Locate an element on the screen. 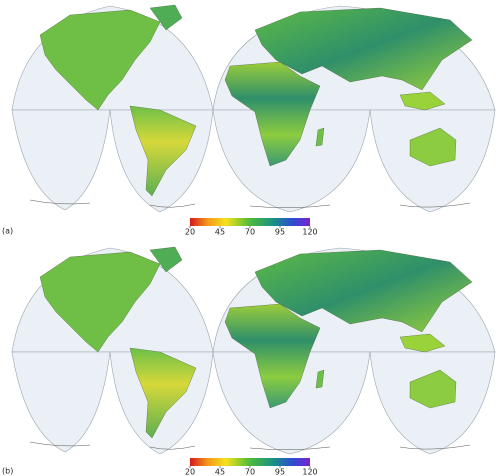  panel-label: (b) is located at coordinates (7, 471).